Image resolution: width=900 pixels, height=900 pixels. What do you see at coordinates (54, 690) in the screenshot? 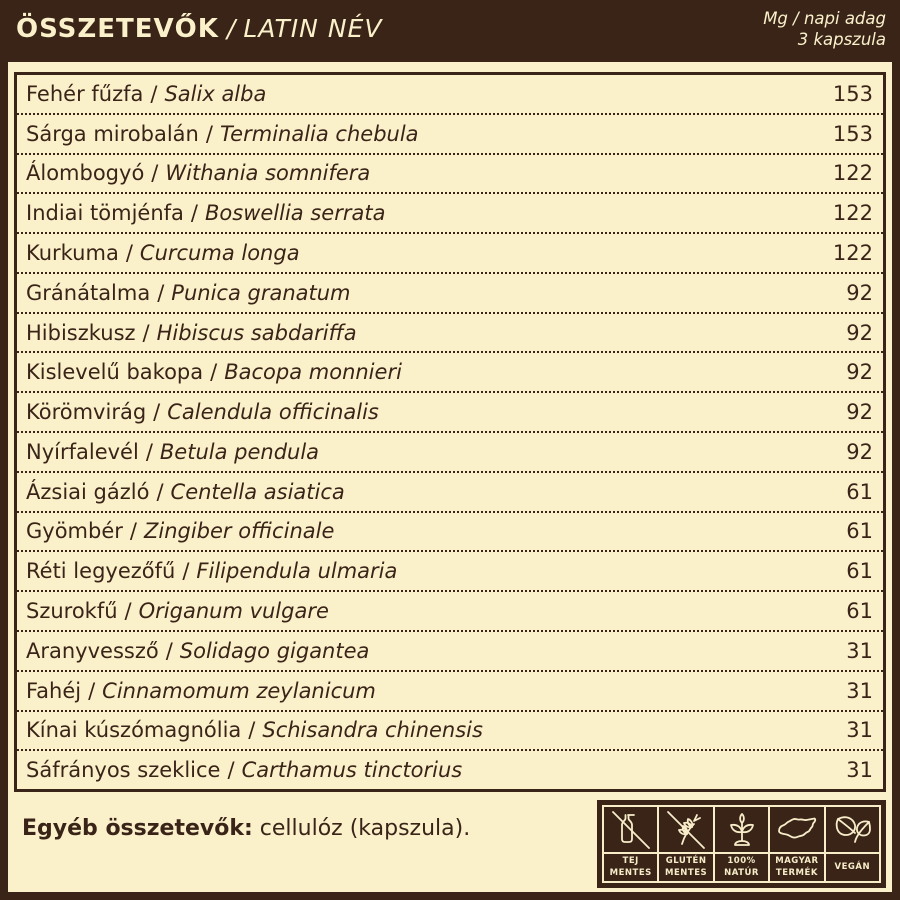
I see `ingredient-name-hu: Fahéj` at bounding box center [54, 690].